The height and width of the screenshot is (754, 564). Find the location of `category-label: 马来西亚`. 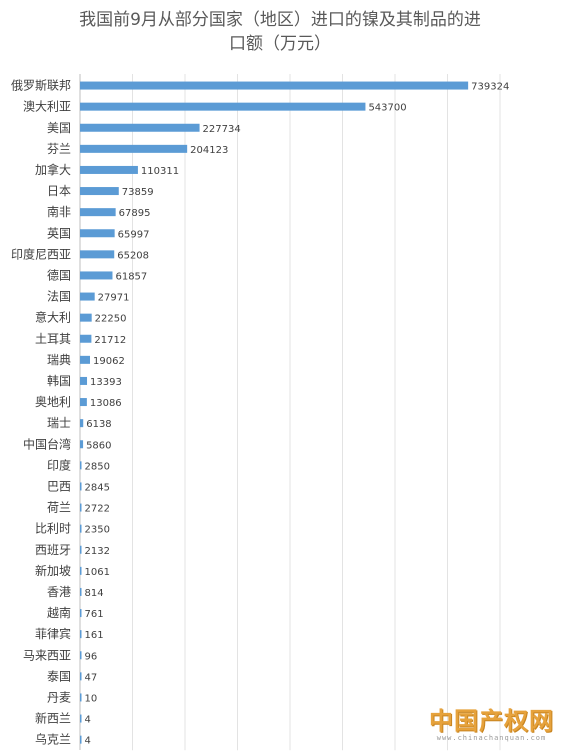

category-label: 马来西亚 is located at coordinates (47, 655).